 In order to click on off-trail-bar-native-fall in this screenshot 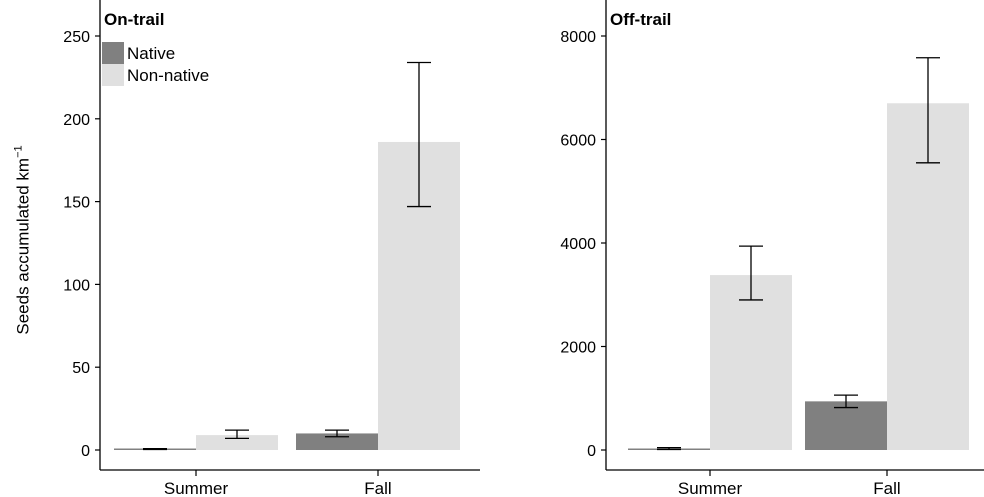, I will do `click(846, 425)`.